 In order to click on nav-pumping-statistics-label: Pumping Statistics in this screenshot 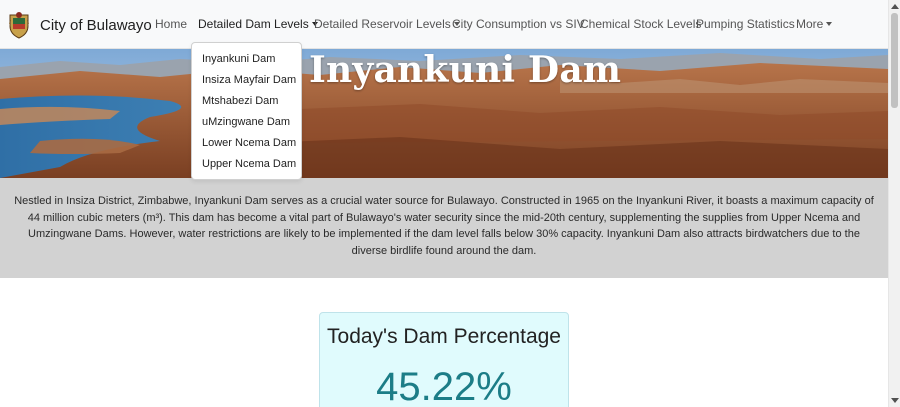, I will do `click(745, 24)`.